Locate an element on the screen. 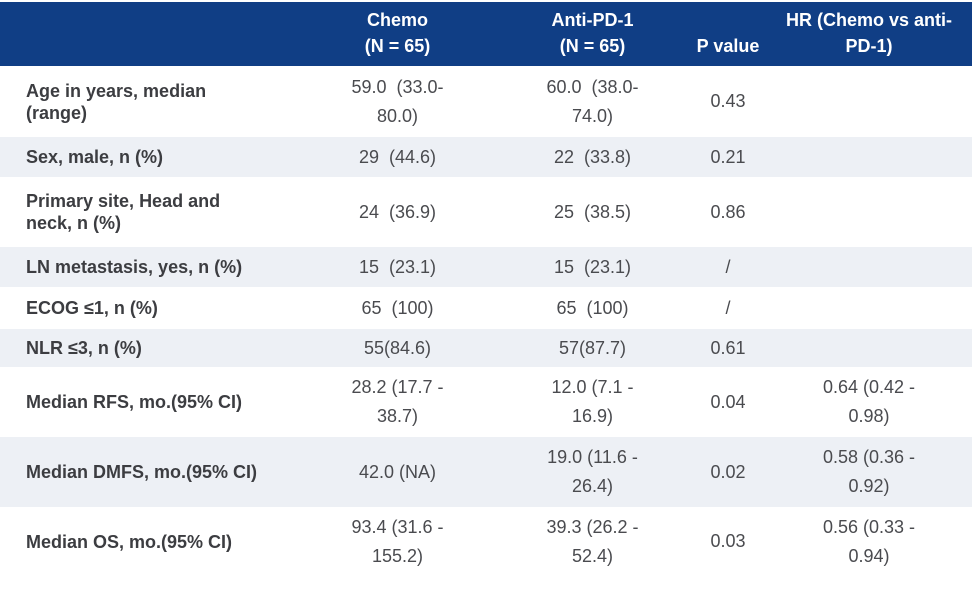 The height and width of the screenshot is (589, 972). cell-anti-pd1: 12.0 (7.1 - 16.9) is located at coordinates (592, 401).